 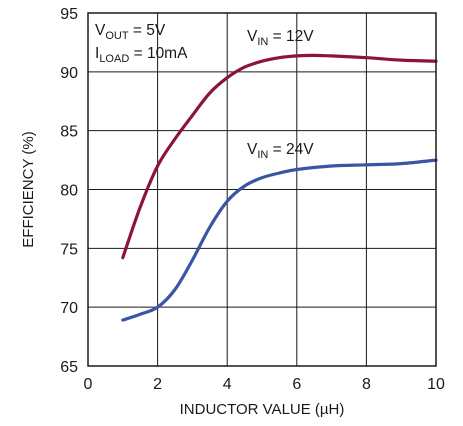 What do you see at coordinates (130, 32) in the screenshot?
I see `condition-vout-label: VOUT = 5V` at bounding box center [130, 32].